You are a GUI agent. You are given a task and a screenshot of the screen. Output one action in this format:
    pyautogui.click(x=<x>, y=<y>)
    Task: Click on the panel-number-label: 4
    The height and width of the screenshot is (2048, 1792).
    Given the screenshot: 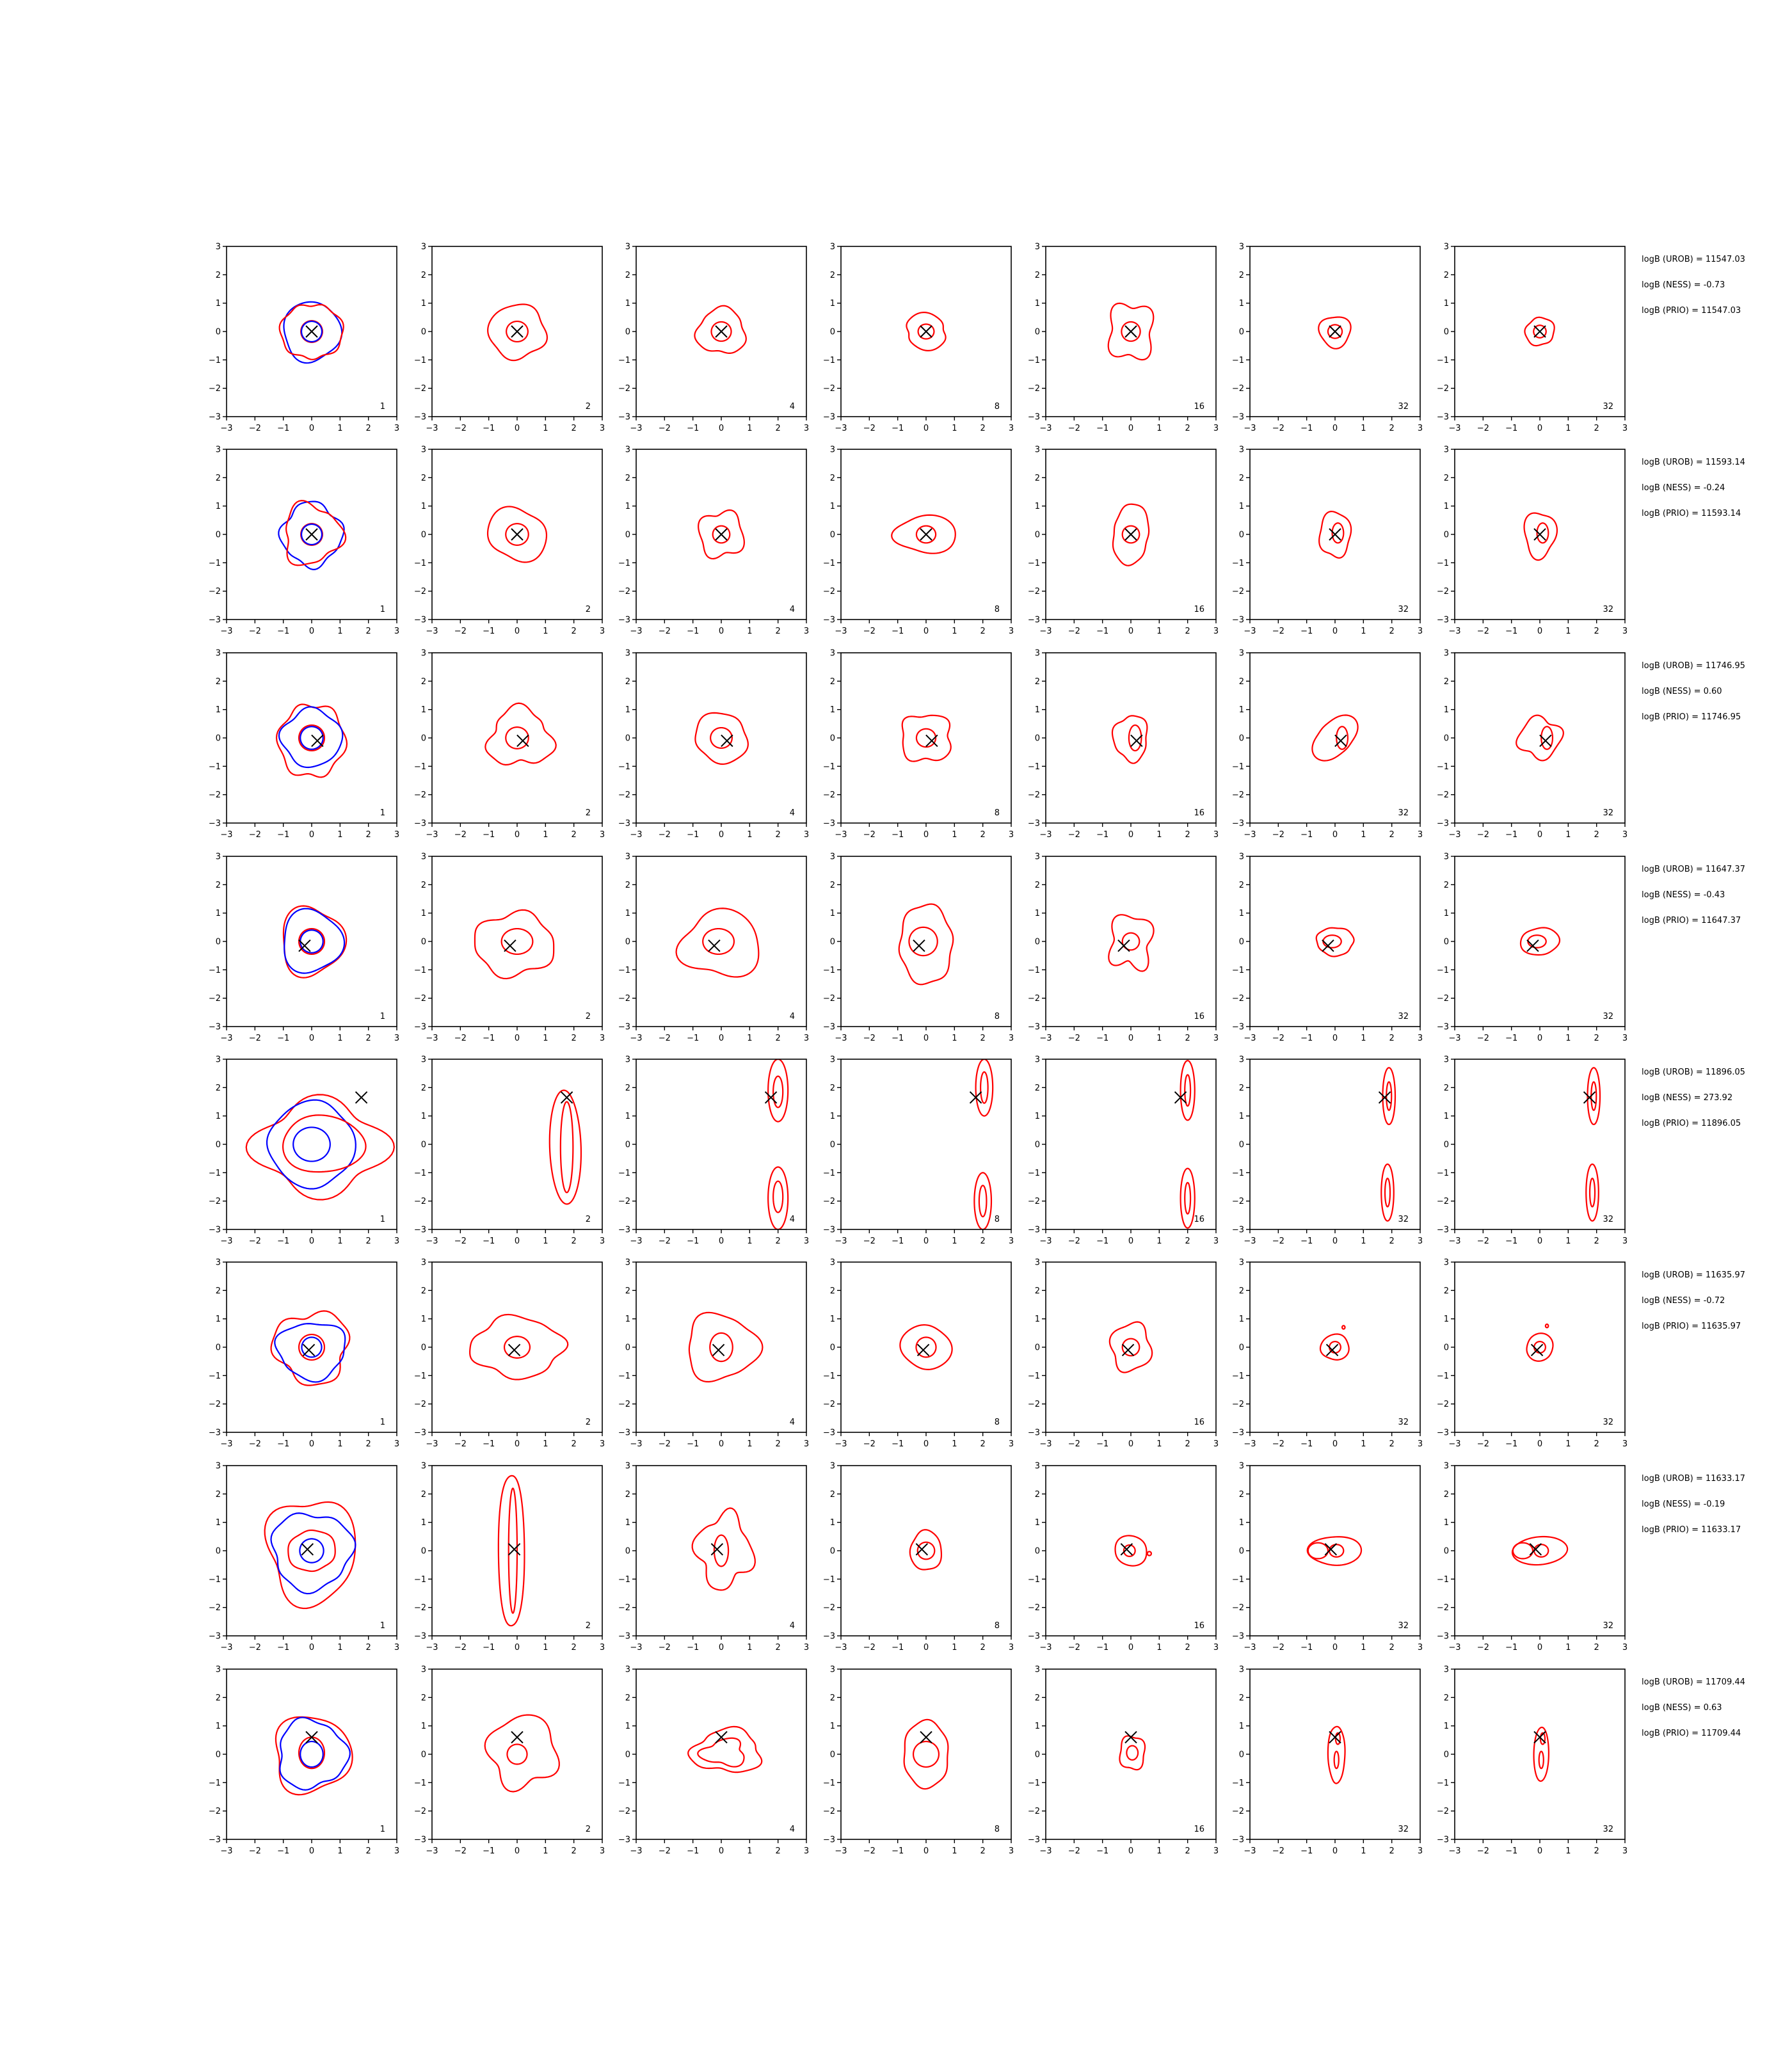 What is the action you would take?
    pyautogui.click(x=792, y=1829)
    